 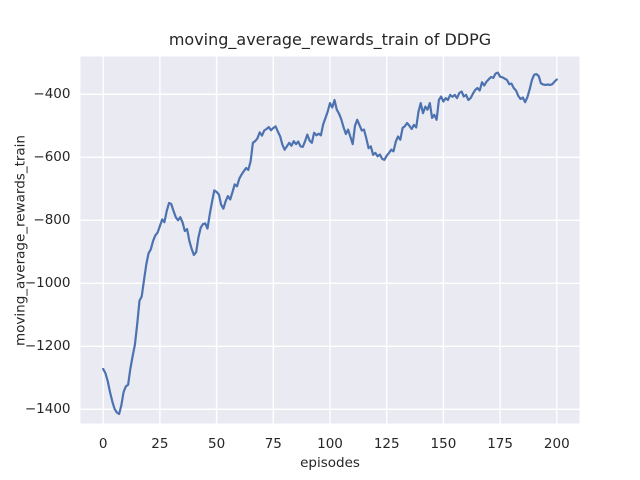 I want to click on x-tick-label: 175, so click(x=500, y=444).